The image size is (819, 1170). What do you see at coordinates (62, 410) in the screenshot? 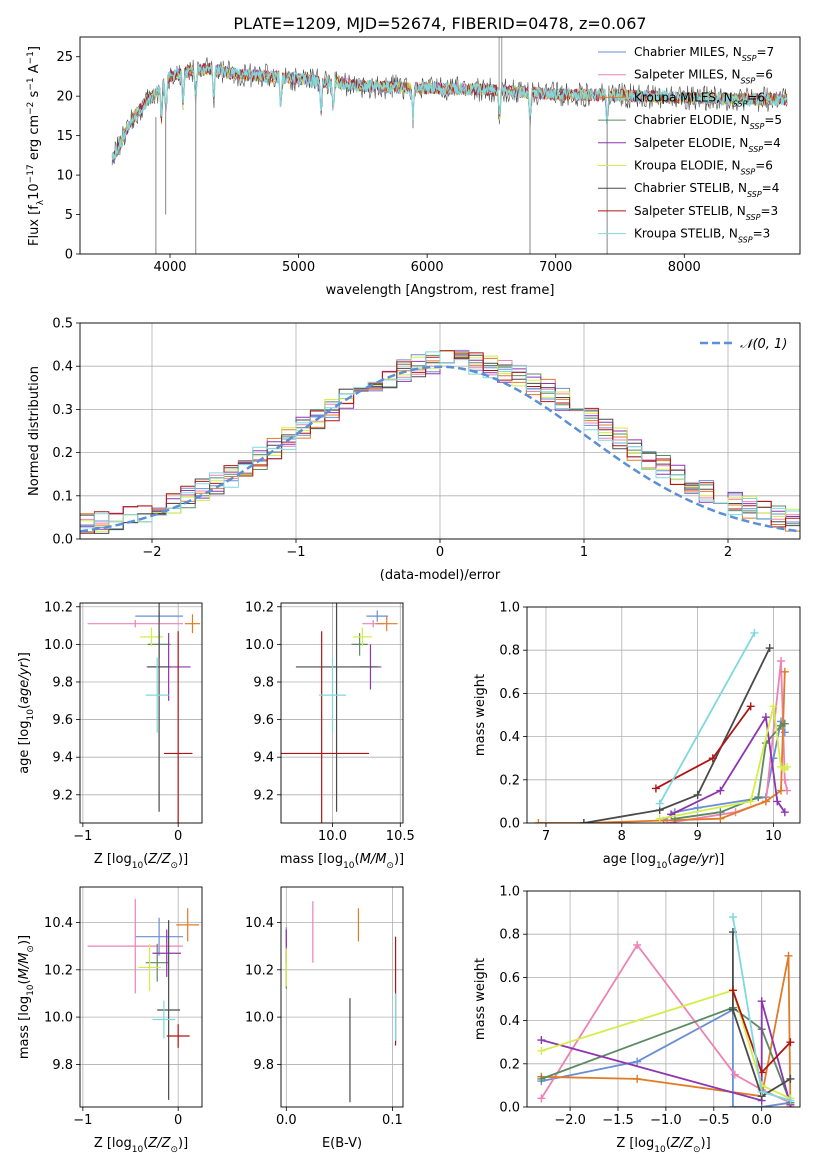
I see `y-tick-label: 0.3` at bounding box center [62, 410].